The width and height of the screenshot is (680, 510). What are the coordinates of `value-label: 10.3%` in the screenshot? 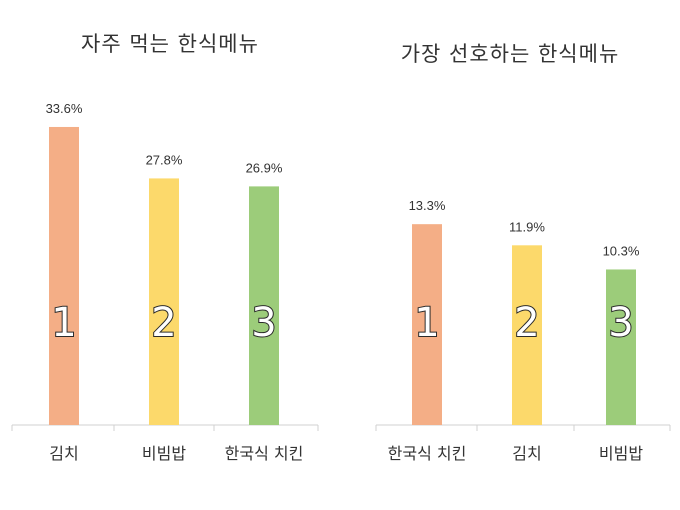 It's located at (621, 250).